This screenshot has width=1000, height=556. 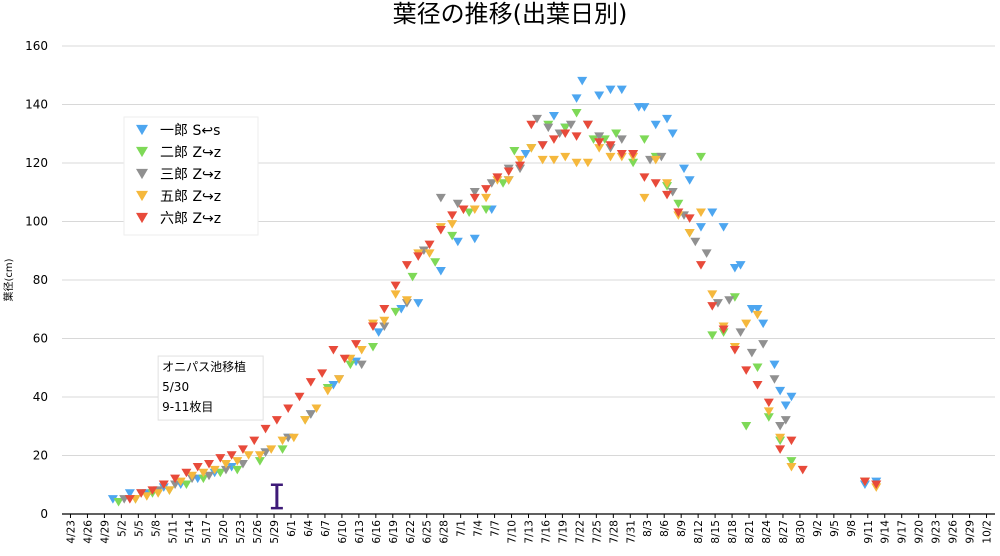 What do you see at coordinates (801, 532) in the screenshot?
I see `x-tick-label: 8/30` at bounding box center [801, 532].